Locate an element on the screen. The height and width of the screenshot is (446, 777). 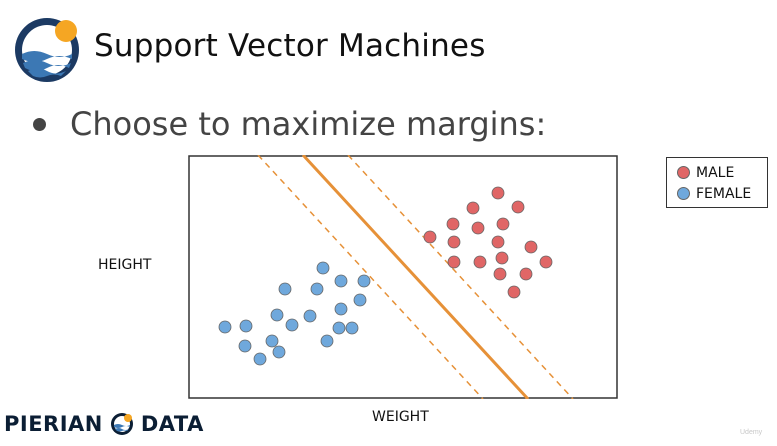
legend-label-male: MALE is located at coordinates (715, 172).